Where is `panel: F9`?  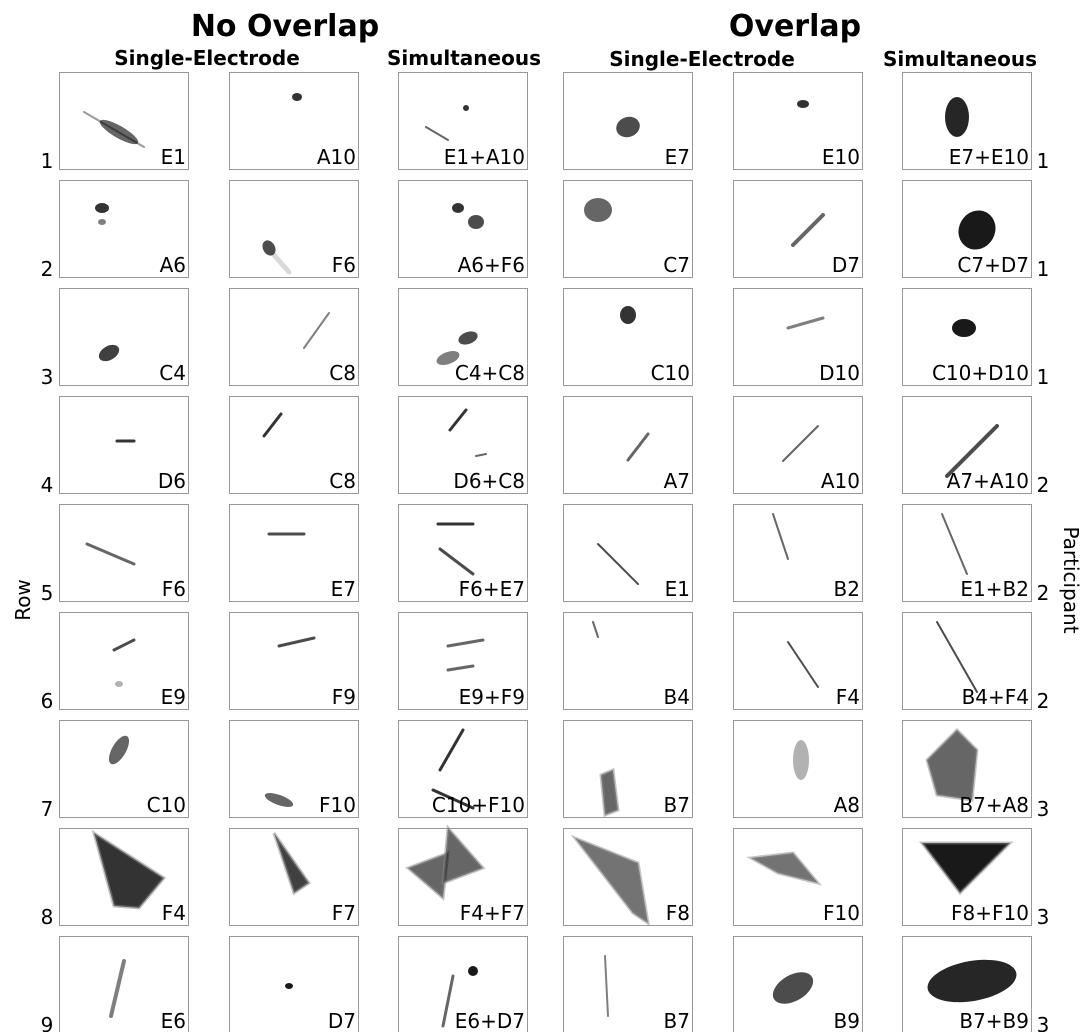
panel: F9 is located at coordinates (294, 661).